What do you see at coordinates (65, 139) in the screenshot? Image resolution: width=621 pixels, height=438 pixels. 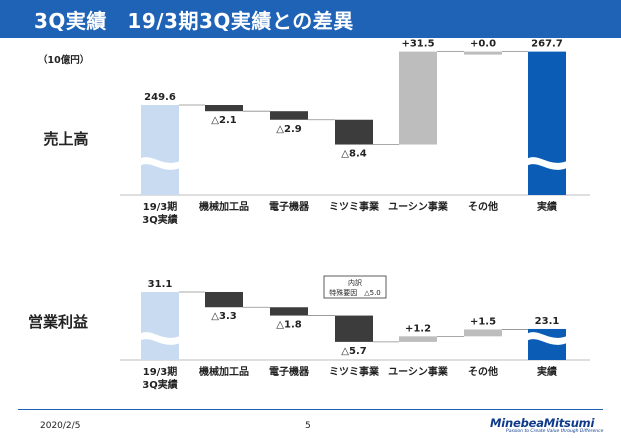 I see `row-label: 売上高` at bounding box center [65, 139].